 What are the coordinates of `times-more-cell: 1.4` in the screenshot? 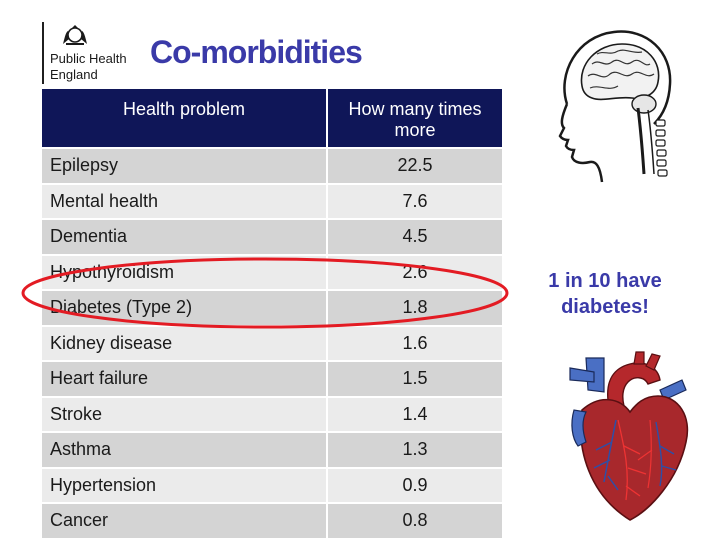 It's located at (415, 415).